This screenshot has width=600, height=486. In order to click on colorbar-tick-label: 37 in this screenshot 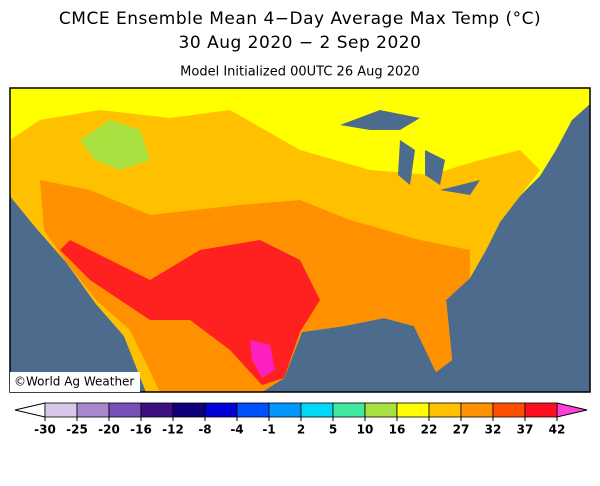, I will do `click(525, 430)`.